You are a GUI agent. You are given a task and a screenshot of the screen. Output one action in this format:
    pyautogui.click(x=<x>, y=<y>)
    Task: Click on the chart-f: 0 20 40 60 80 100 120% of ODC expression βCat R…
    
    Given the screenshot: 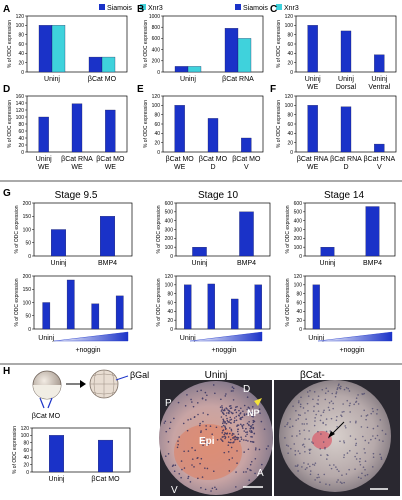 What is the action you would take?
    pyautogui.click(x=336, y=132)
    